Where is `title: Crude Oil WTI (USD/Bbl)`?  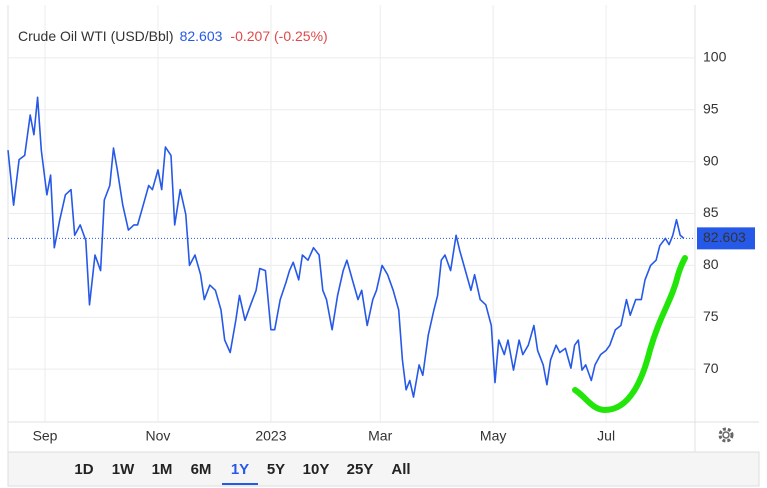
title: Crude Oil WTI (USD/Bbl) is located at coordinates (96, 36).